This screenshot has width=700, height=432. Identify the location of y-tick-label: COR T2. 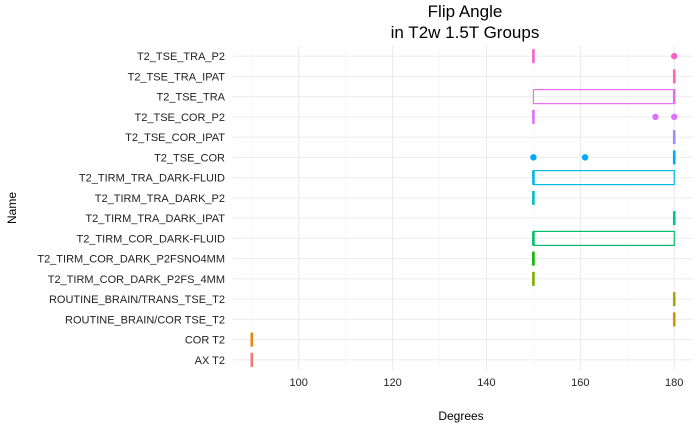
(205, 341).